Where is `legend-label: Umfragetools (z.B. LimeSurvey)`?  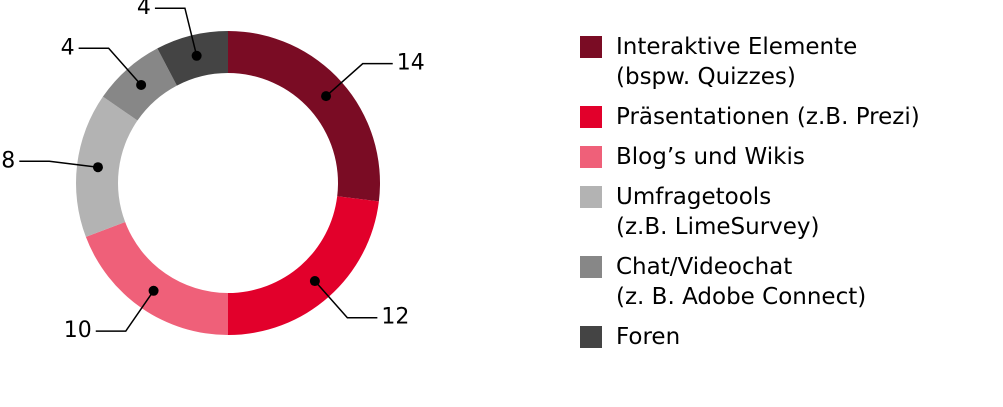
legend-label: Umfragetools (z.B. LimeSurvey) is located at coordinates (718, 212).